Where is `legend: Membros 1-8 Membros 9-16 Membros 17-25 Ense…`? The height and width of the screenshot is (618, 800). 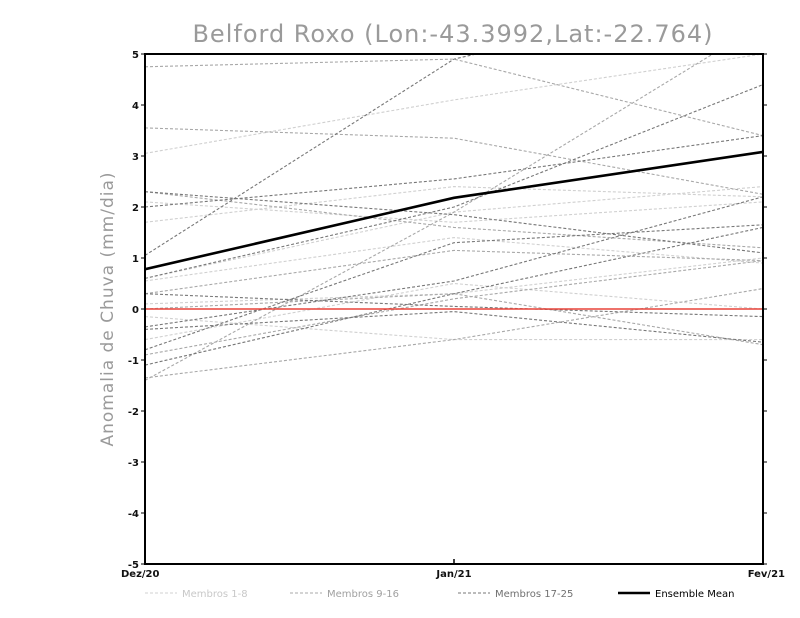 legend: Membros 1-8 Membros 9-16 Membros 17-25 Ense… is located at coordinates (439, 594).